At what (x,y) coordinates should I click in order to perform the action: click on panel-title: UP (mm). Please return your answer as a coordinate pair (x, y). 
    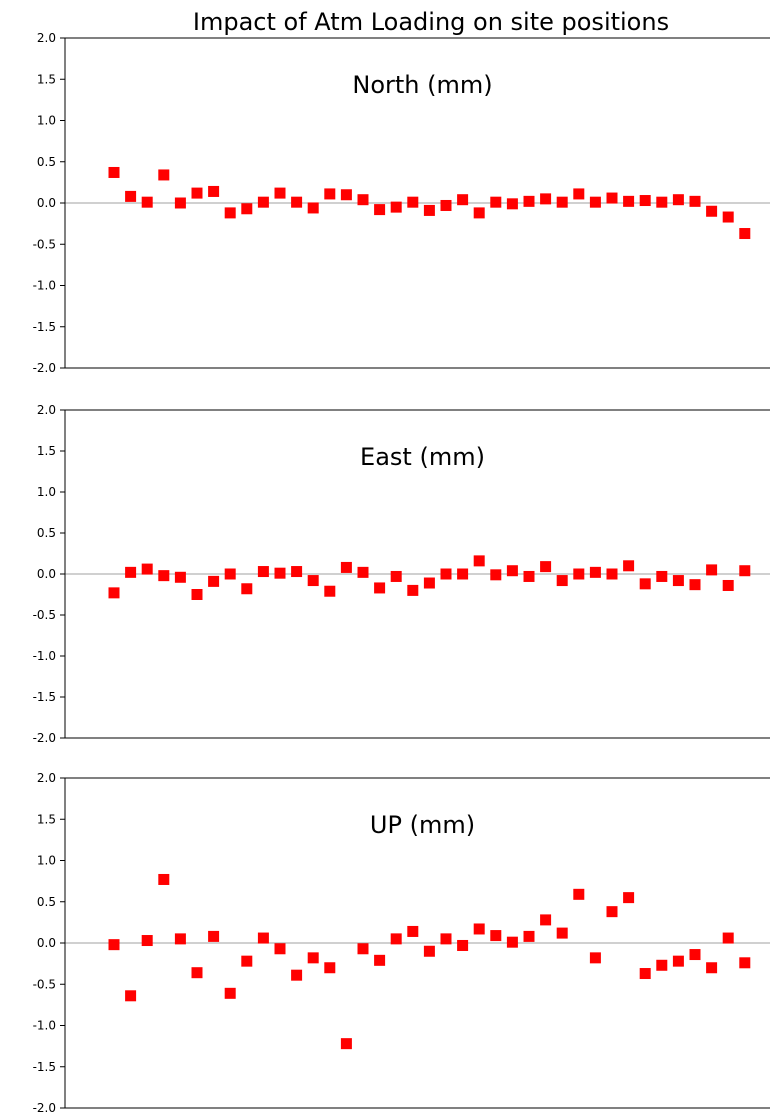
    Looking at the image, I should click on (422, 825).